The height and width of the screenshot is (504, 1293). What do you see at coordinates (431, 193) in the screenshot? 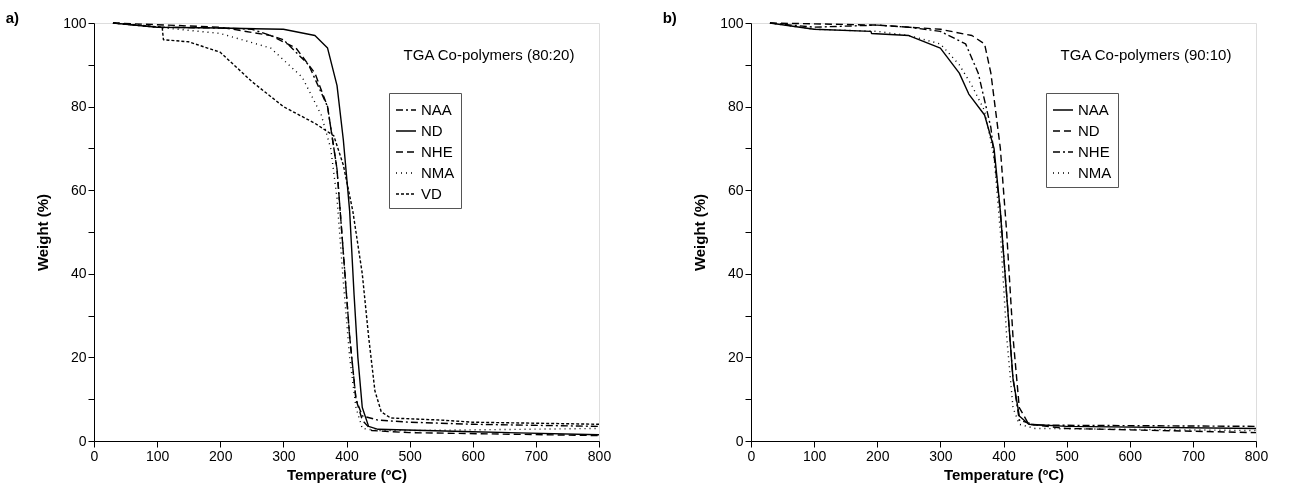
I see `legend-label: VD` at bounding box center [431, 193].